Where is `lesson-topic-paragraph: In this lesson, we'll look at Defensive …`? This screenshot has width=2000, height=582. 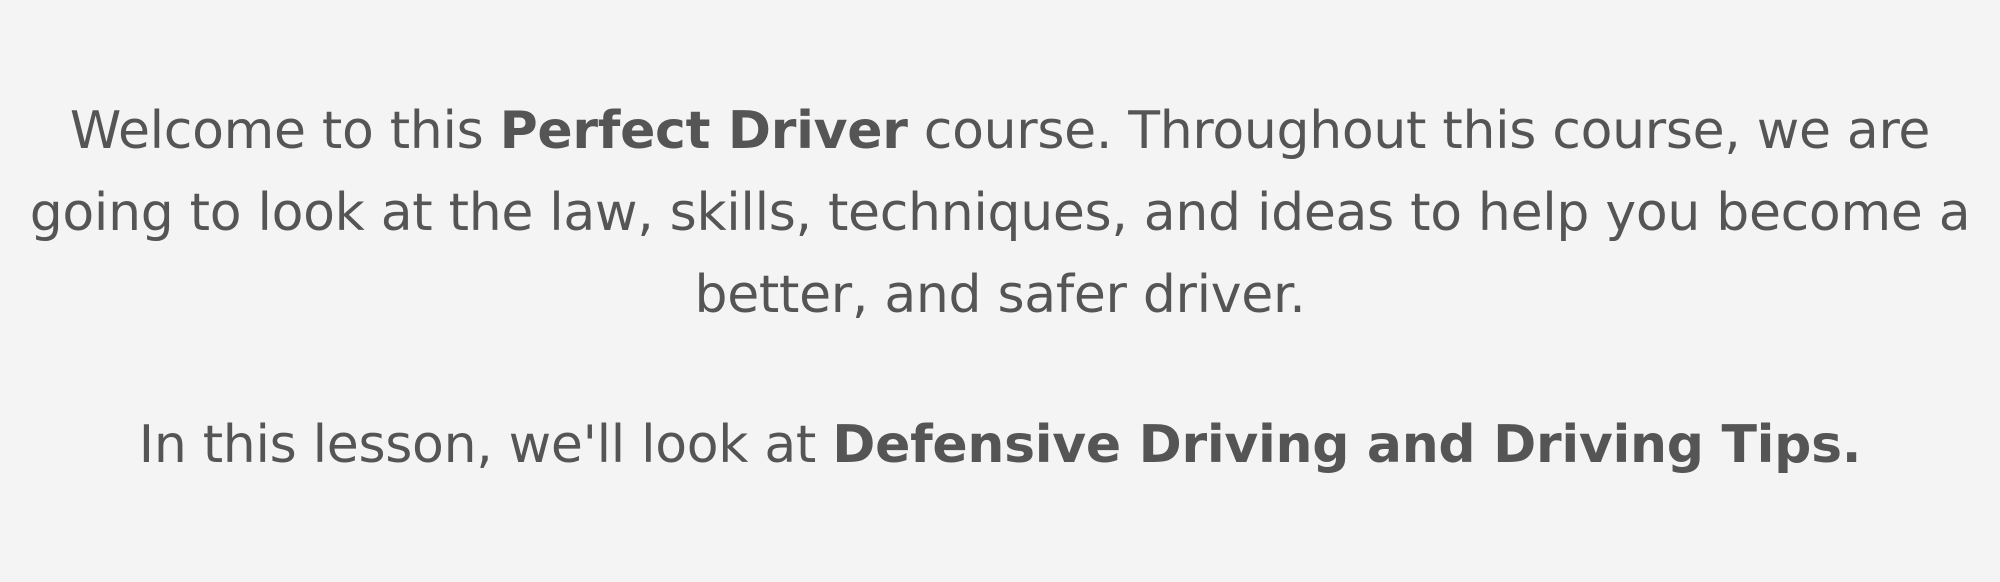
lesson-topic-paragraph: In this lesson, we'll look at Defensive … is located at coordinates (1000, 445).